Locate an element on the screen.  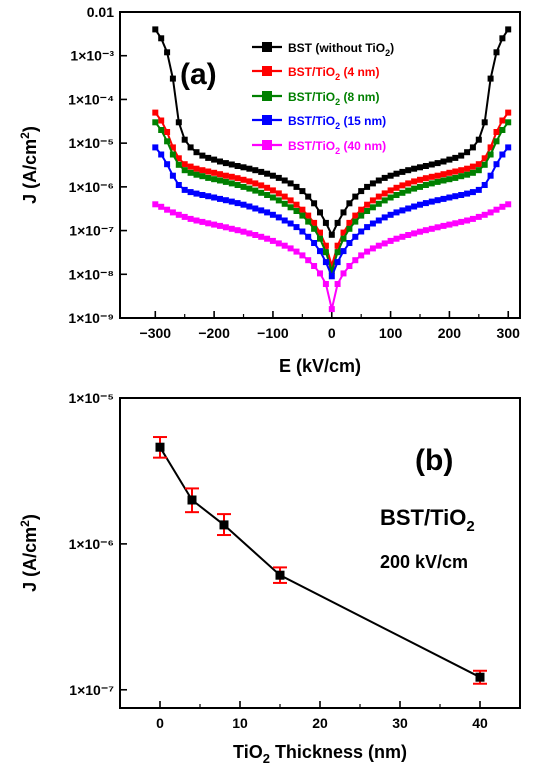
panel-b-xtick-label: 40 is located at coordinates (480, 723).